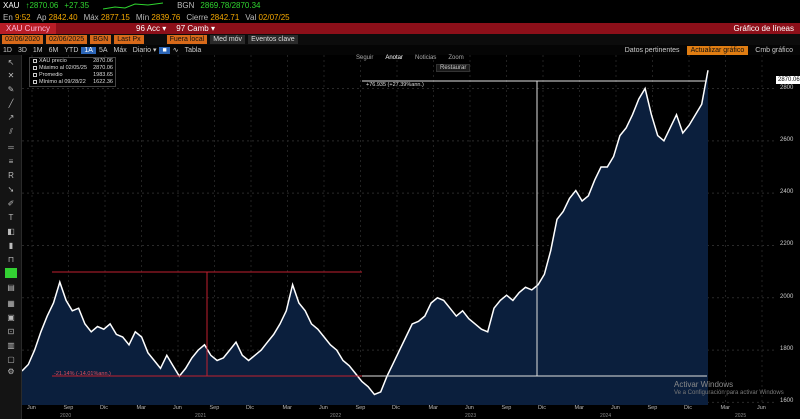 This screenshot has height=419, width=800. What do you see at coordinates (11, 5) in the screenshot?
I see `ticker-label: XAU` at bounding box center [11, 5].